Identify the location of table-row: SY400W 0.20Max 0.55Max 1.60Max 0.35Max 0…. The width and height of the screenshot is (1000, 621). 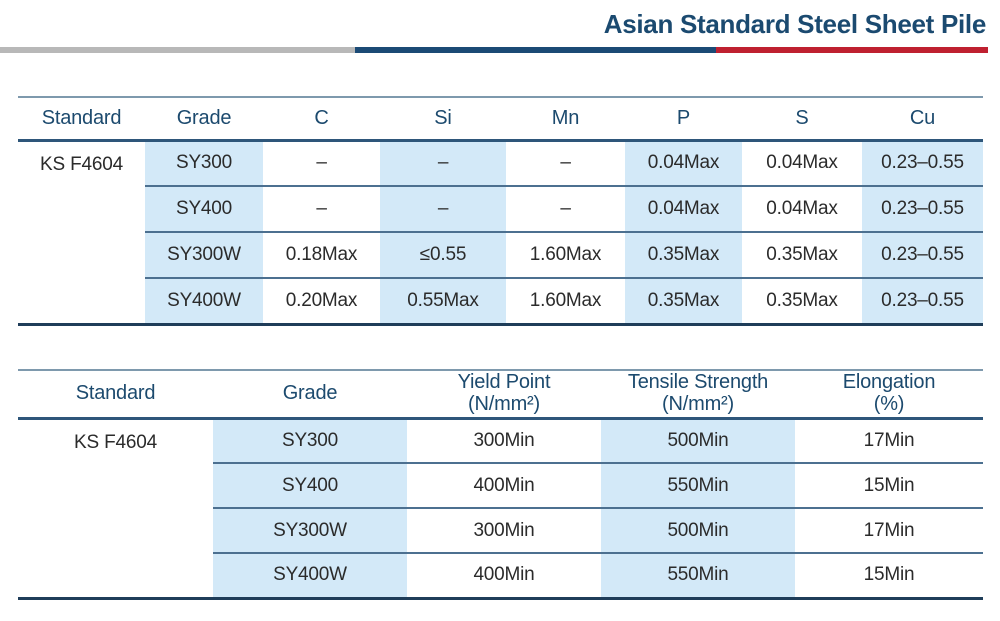
(500, 300).